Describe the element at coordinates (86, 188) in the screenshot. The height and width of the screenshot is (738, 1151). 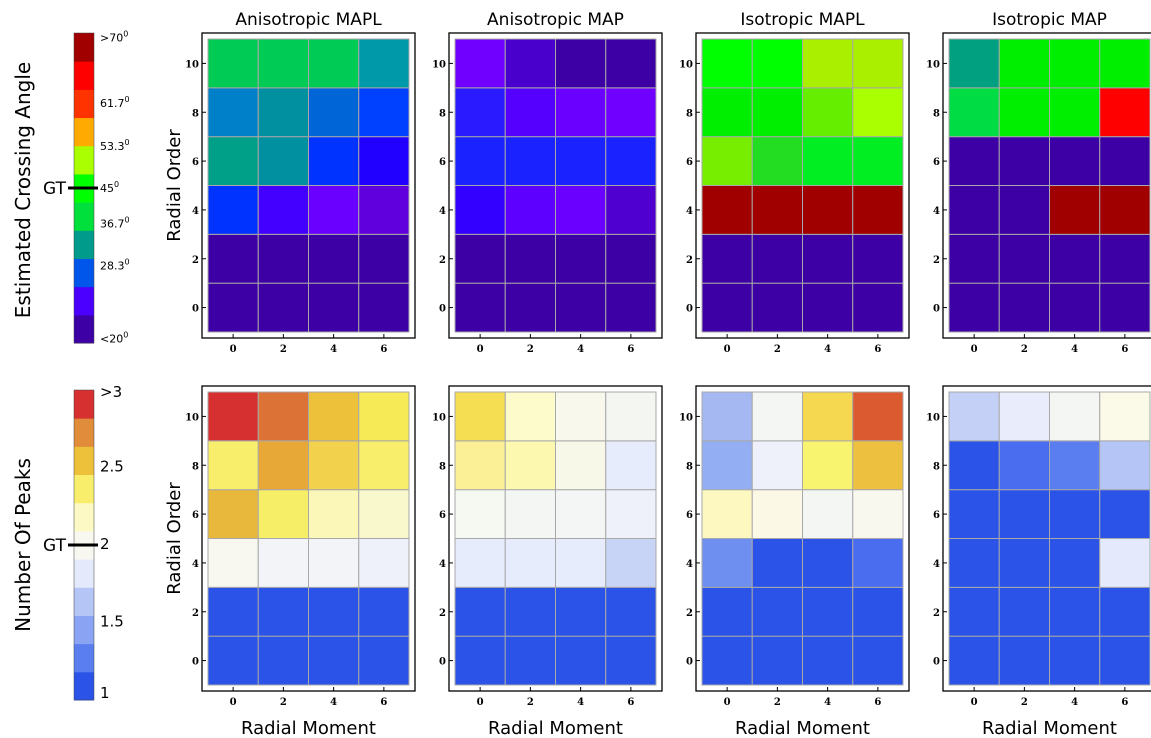
I see `colorbar-crossing-angle: <200 28.30 36.70 450 53.30 61.70 >700 GT` at that location.